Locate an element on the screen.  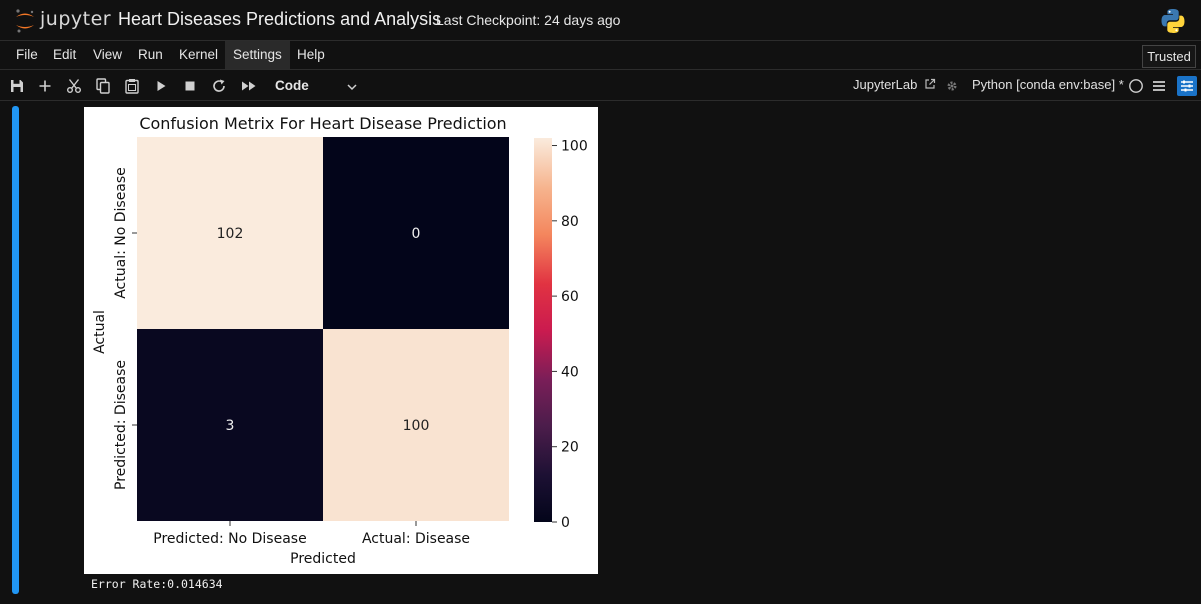
kernel-name: Python [conda env:base] * is located at coordinates (1048, 84).